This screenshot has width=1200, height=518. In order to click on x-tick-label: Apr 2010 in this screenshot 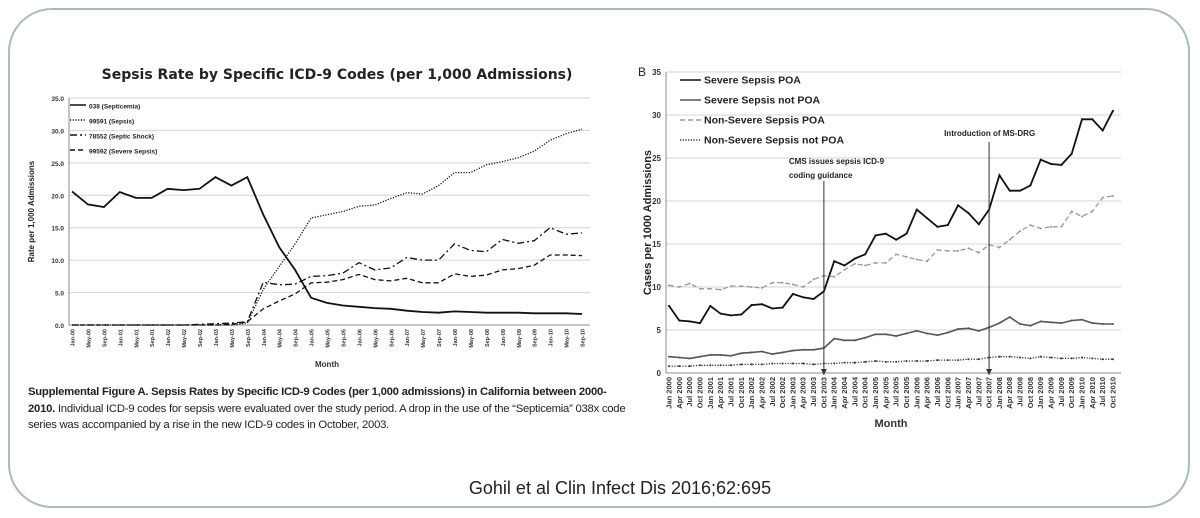, I will do `click(1092, 393)`.